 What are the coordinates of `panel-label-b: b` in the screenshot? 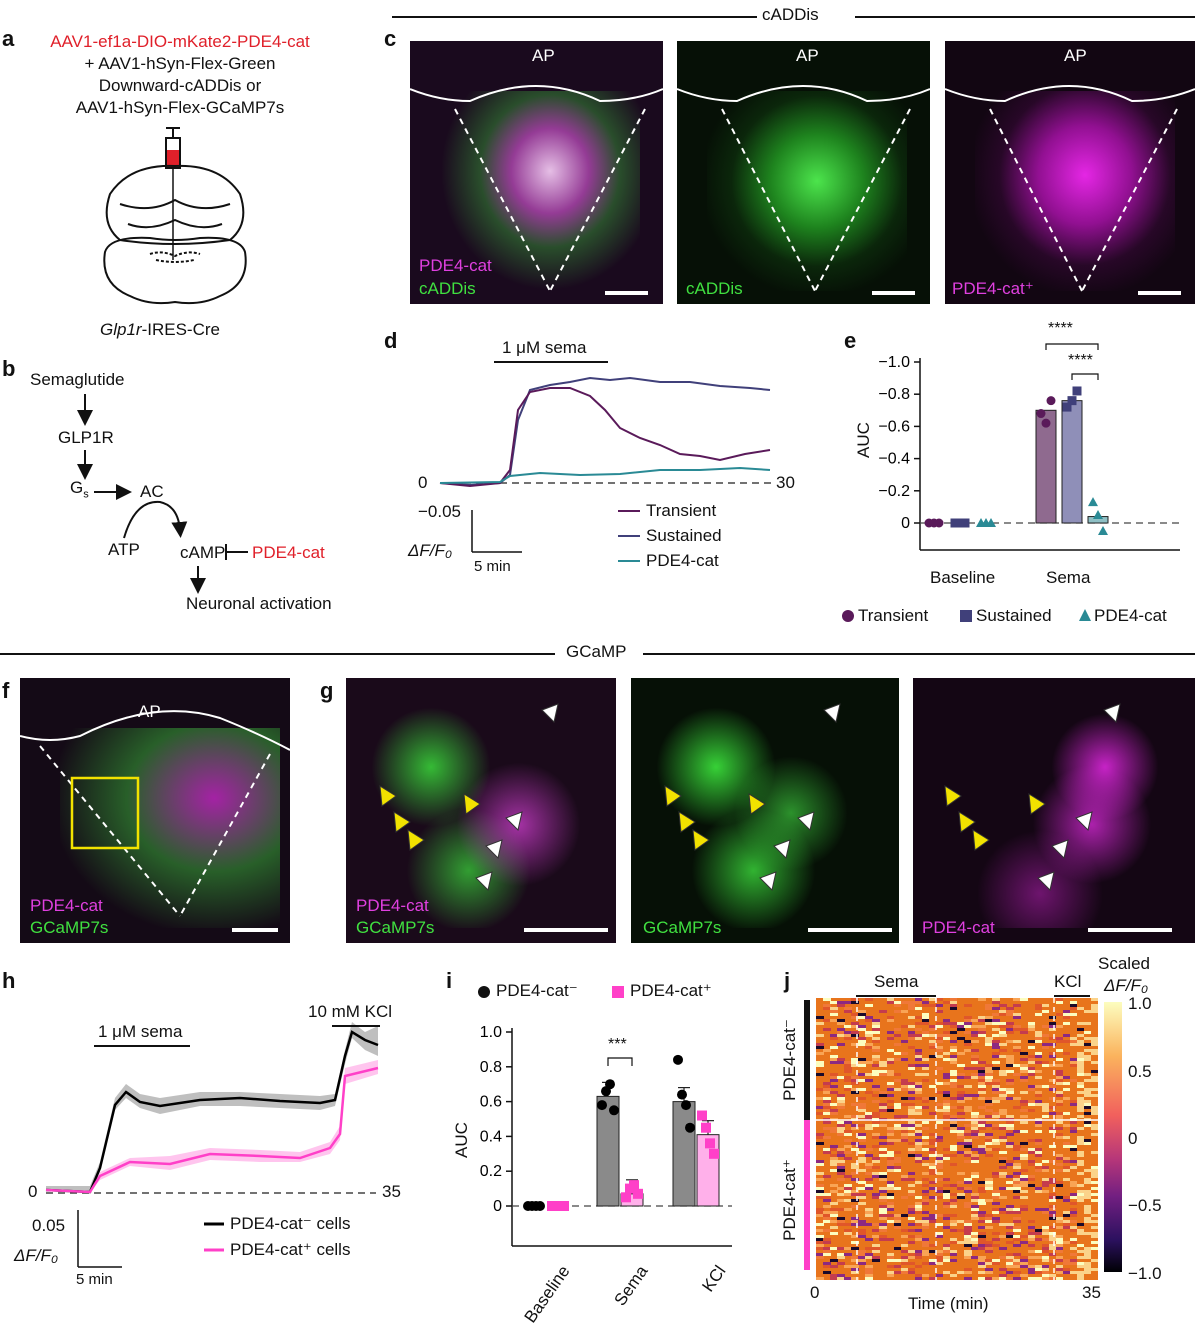 It's located at (9, 368).